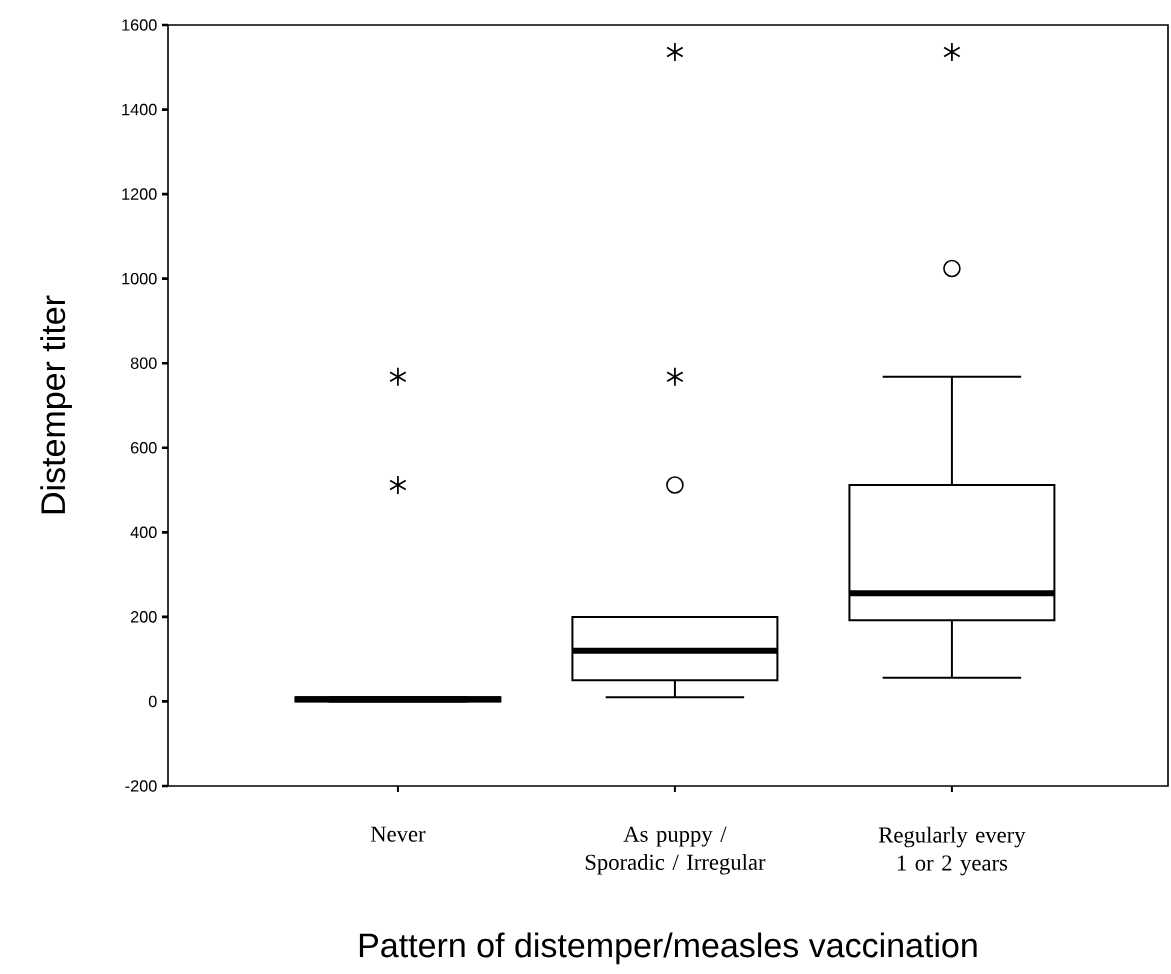 This screenshot has height=974, width=1171. I want to click on y-tick-label: 600, so click(143, 448).